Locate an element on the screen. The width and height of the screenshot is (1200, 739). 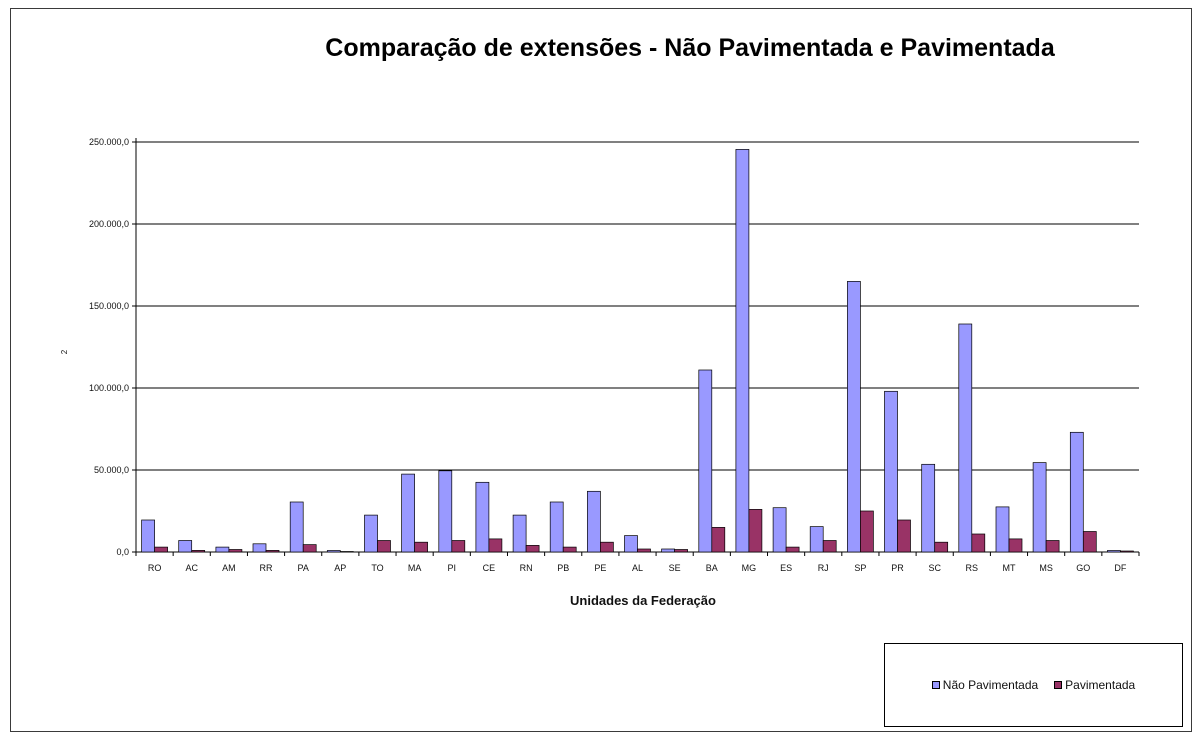
bar-nao-pavimentada-mt is located at coordinates (1002, 529).